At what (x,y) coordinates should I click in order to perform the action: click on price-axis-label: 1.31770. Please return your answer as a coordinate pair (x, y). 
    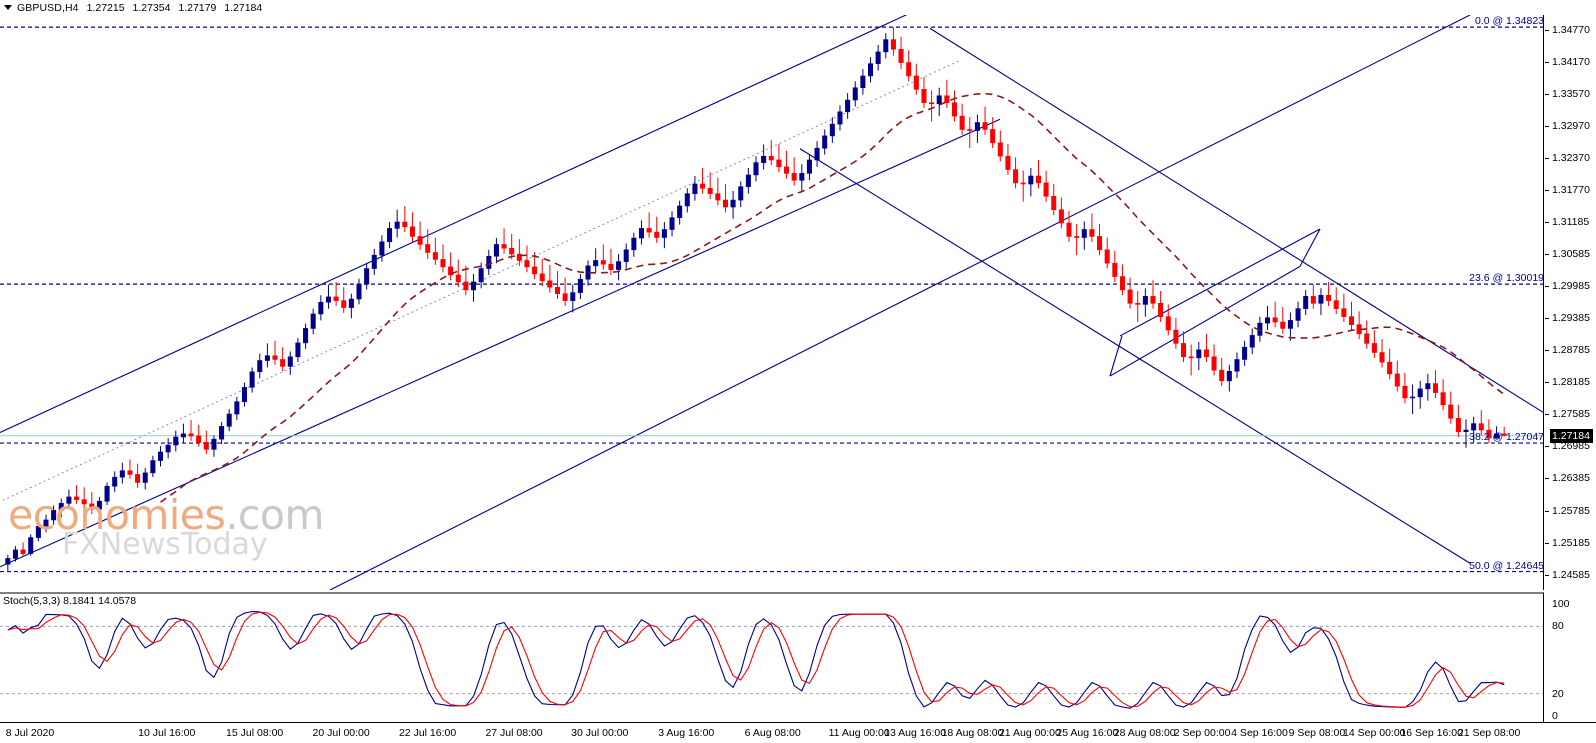
    Looking at the image, I should click on (1571, 190).